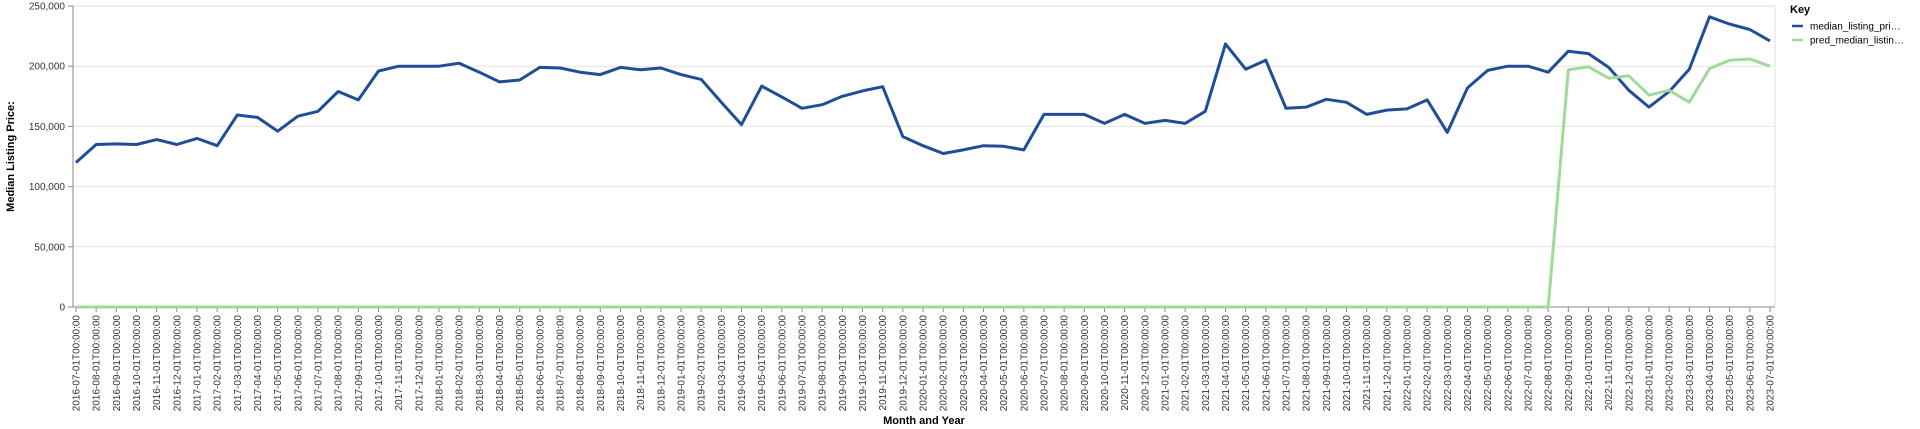 The width and height of the screenshot is (1920, 429). Describe the element at coordinates (359, 363) in the screenshot. I see `x-tick-label: 2017-09-01T00:00:00` at that location.